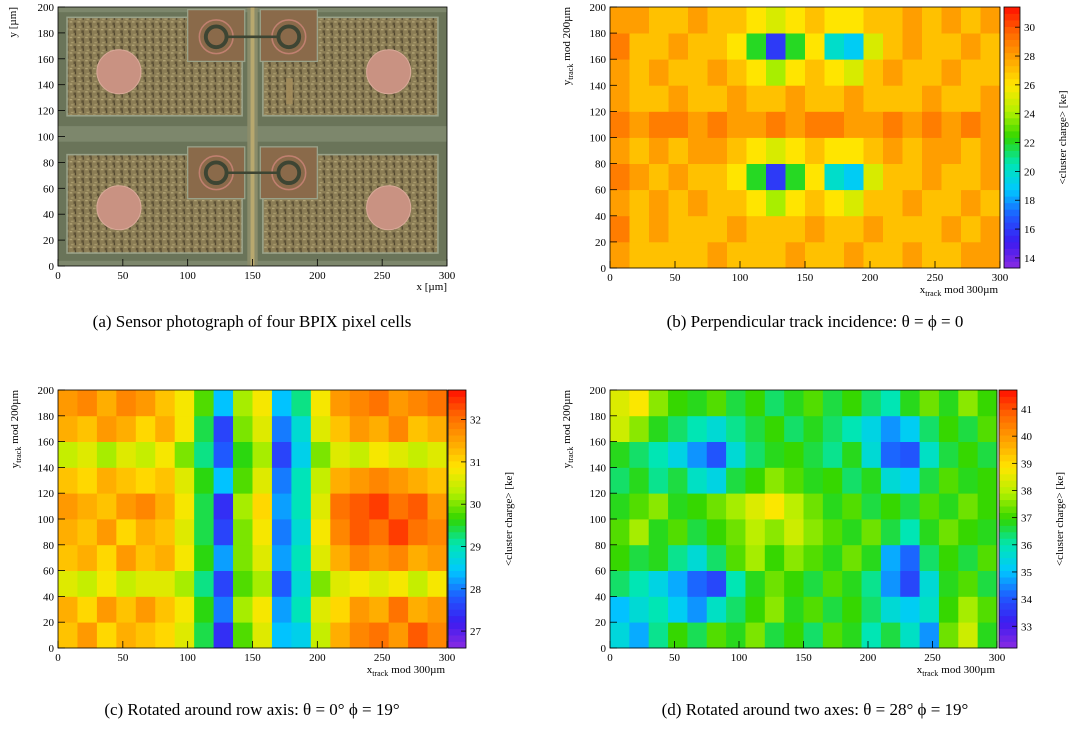 This screenshot has width=1080, height=734. What do you see at coordinates (920, 670) in the screenshot?
I see `x-axis-label-main: x` at bounding box center [920, 670].